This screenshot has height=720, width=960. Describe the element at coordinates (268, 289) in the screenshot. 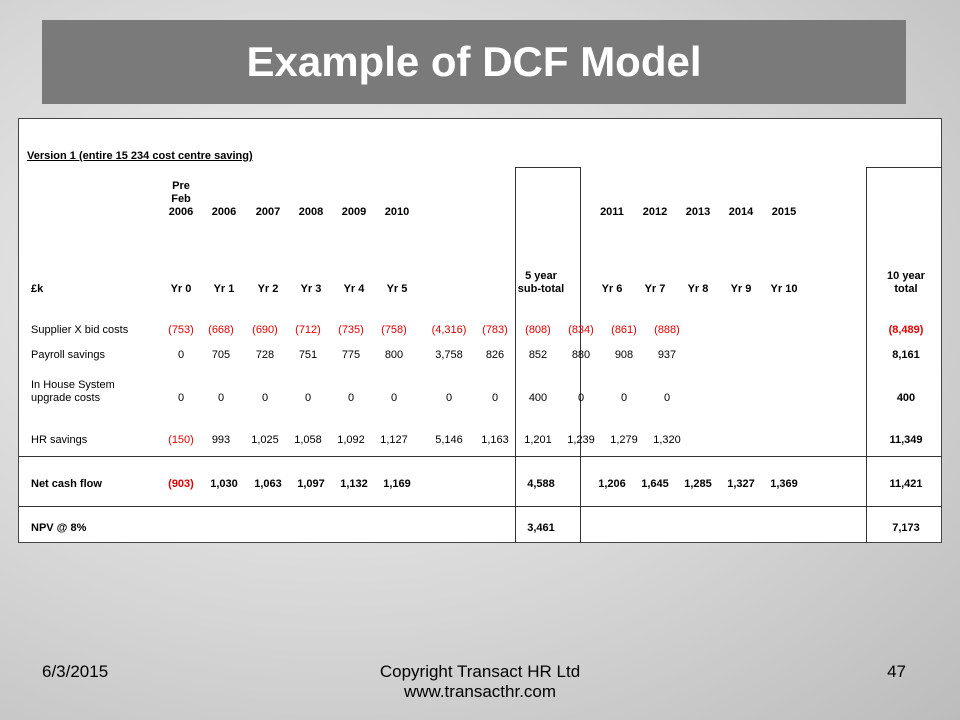

I see `period-header: Yr 2` at that location.